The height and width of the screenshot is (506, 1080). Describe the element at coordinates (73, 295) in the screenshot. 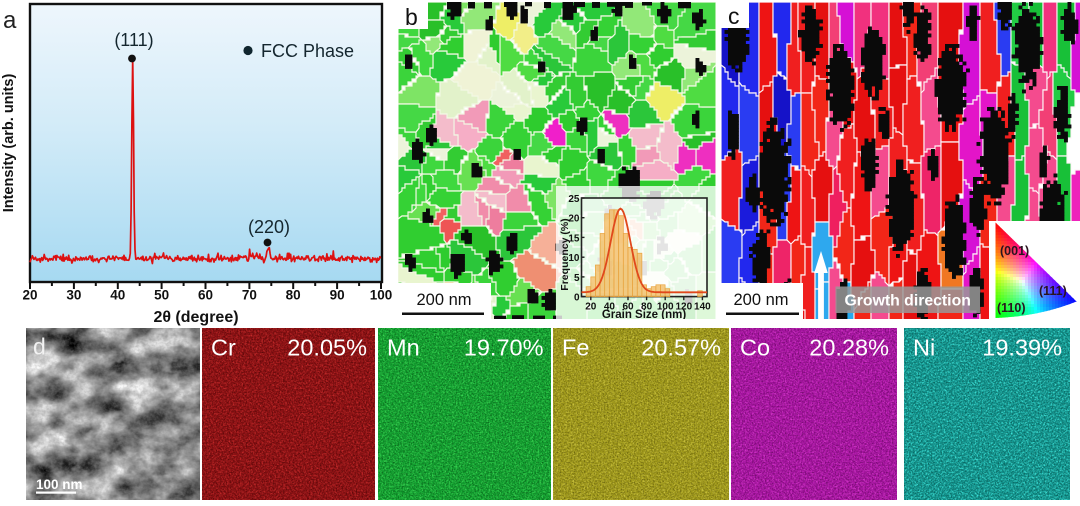

I see `svg-text: 30` at that location.